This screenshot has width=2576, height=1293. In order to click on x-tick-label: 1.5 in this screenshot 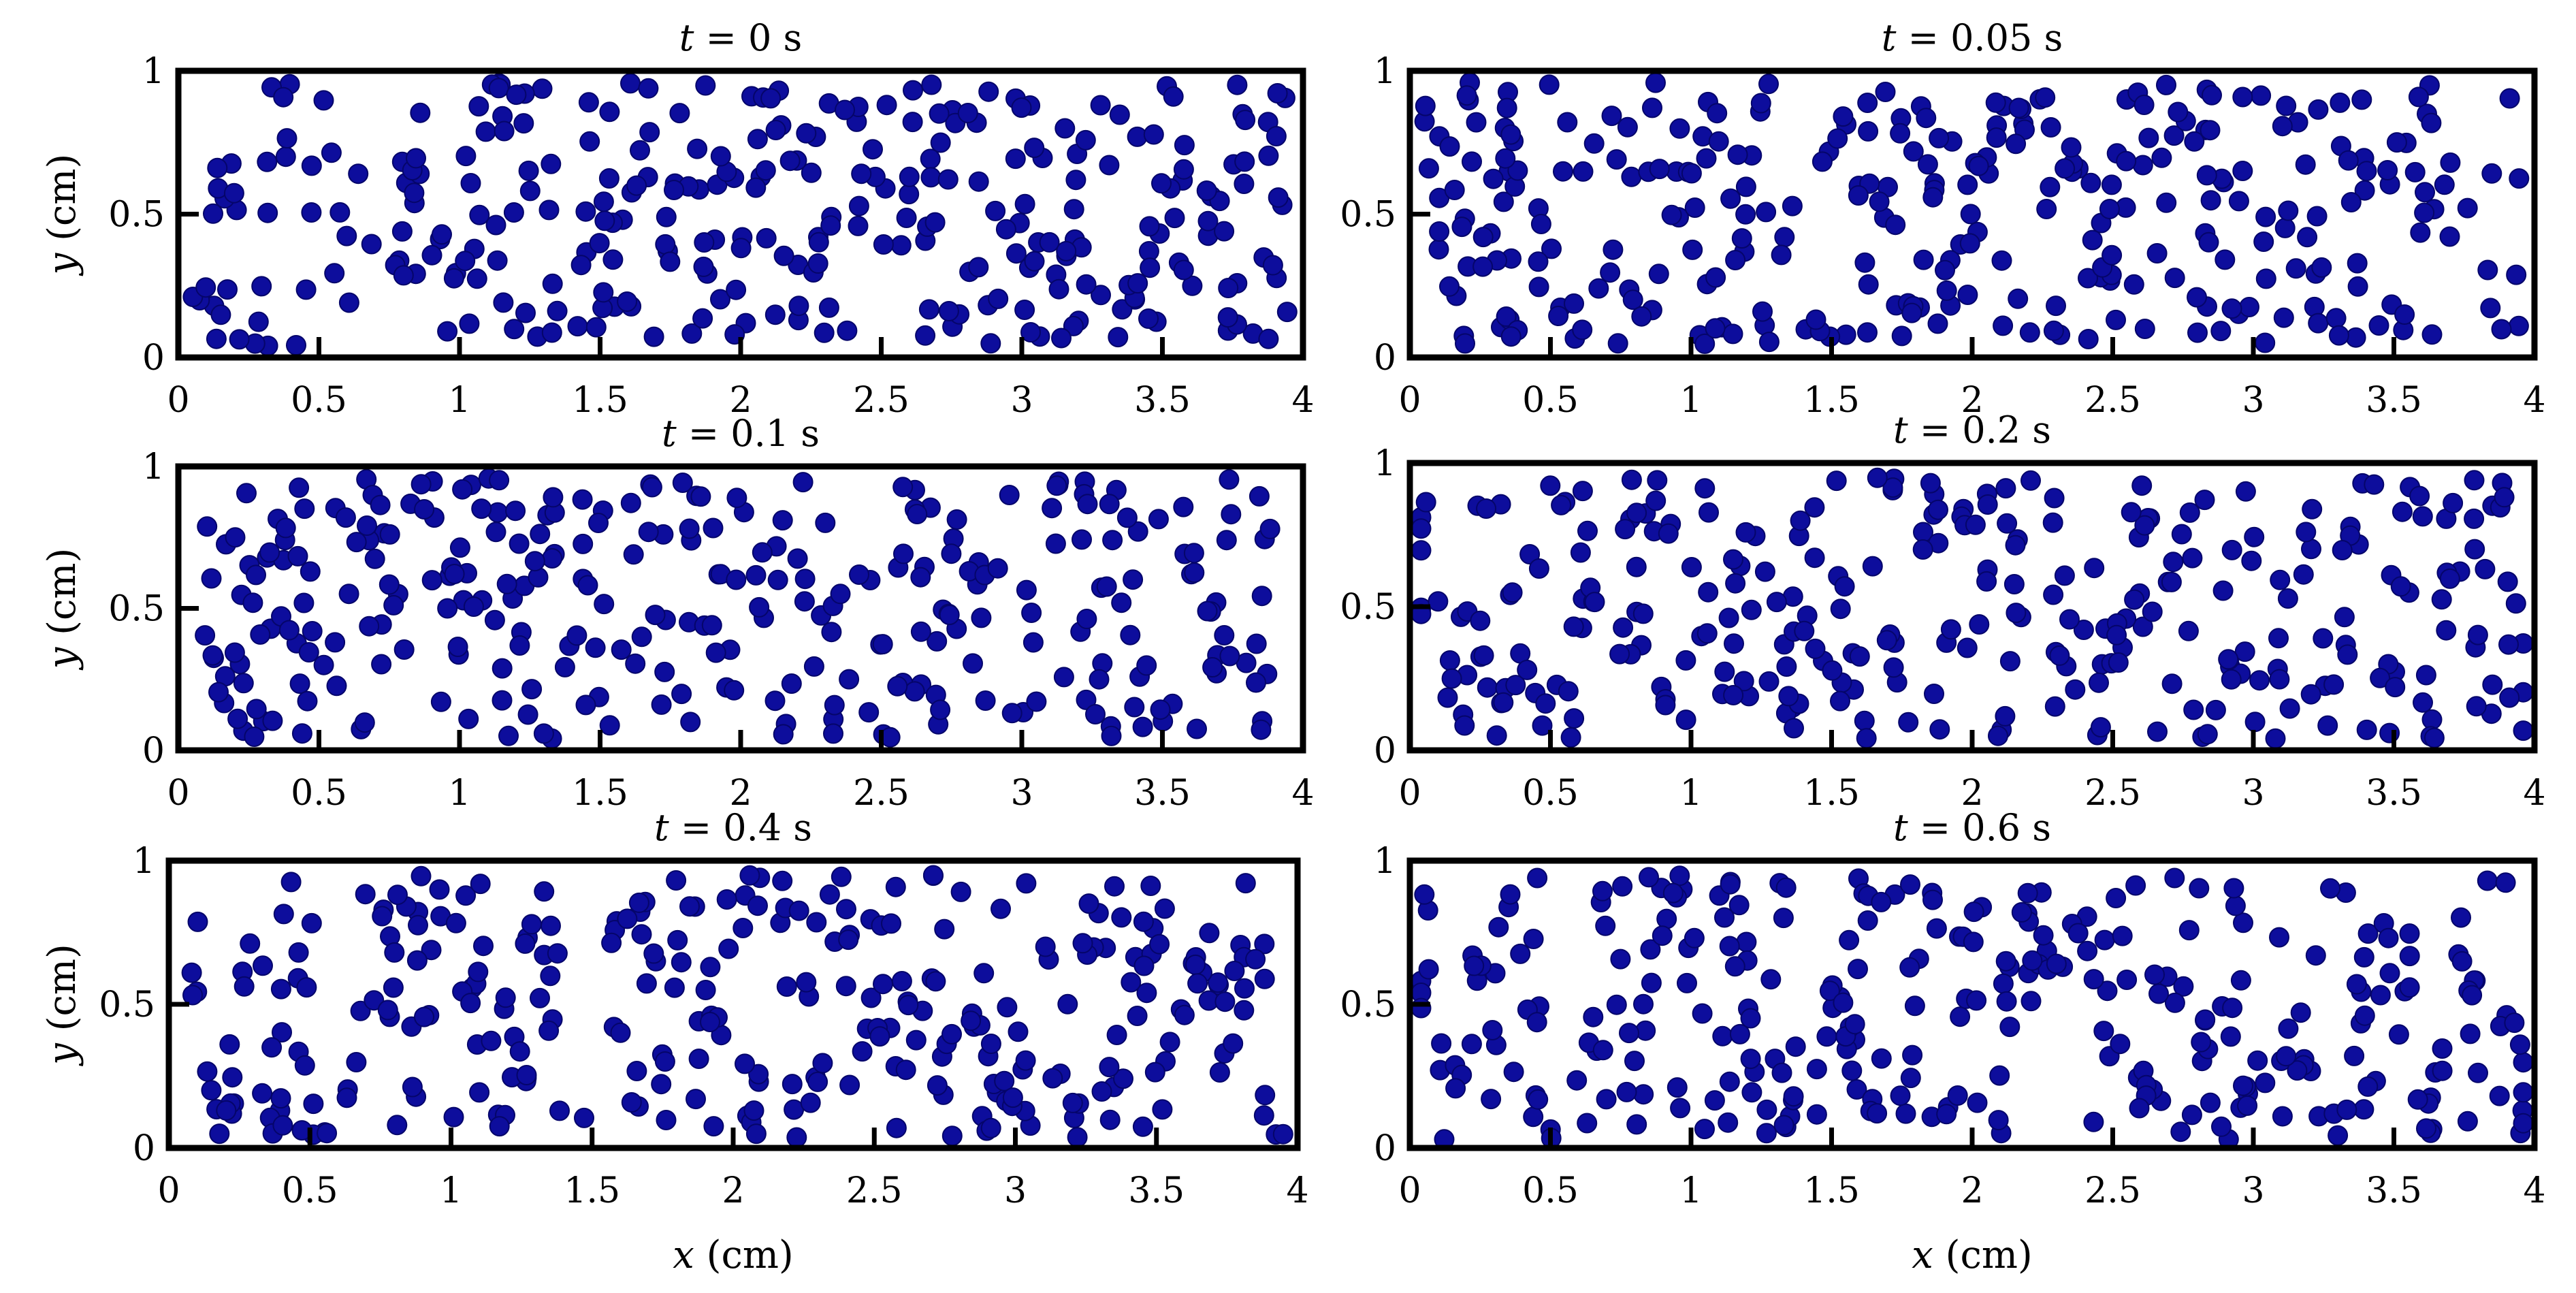, I will do `click(1832, 400)`.